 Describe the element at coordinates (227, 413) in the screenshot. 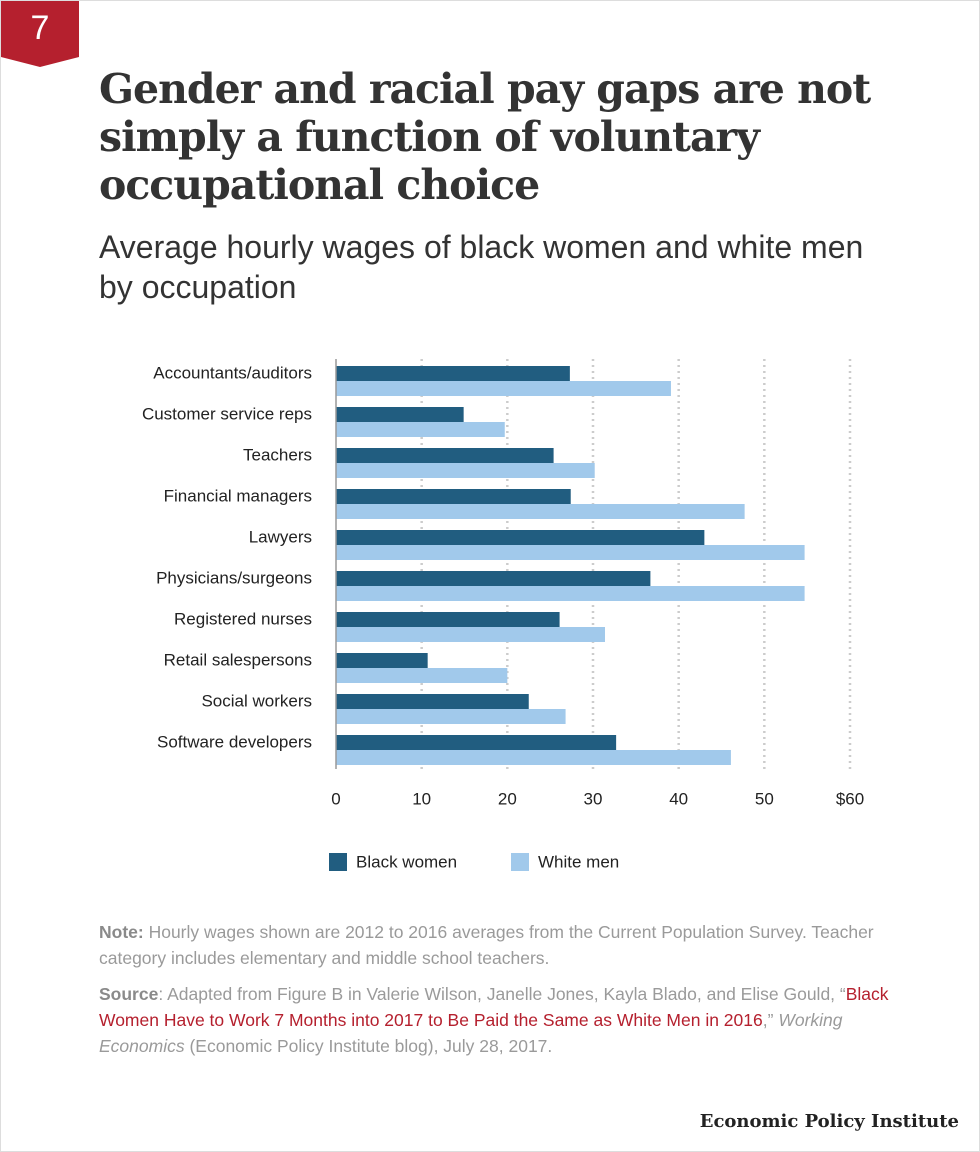

I see `y-tick-label: Customer service reps` at that location.